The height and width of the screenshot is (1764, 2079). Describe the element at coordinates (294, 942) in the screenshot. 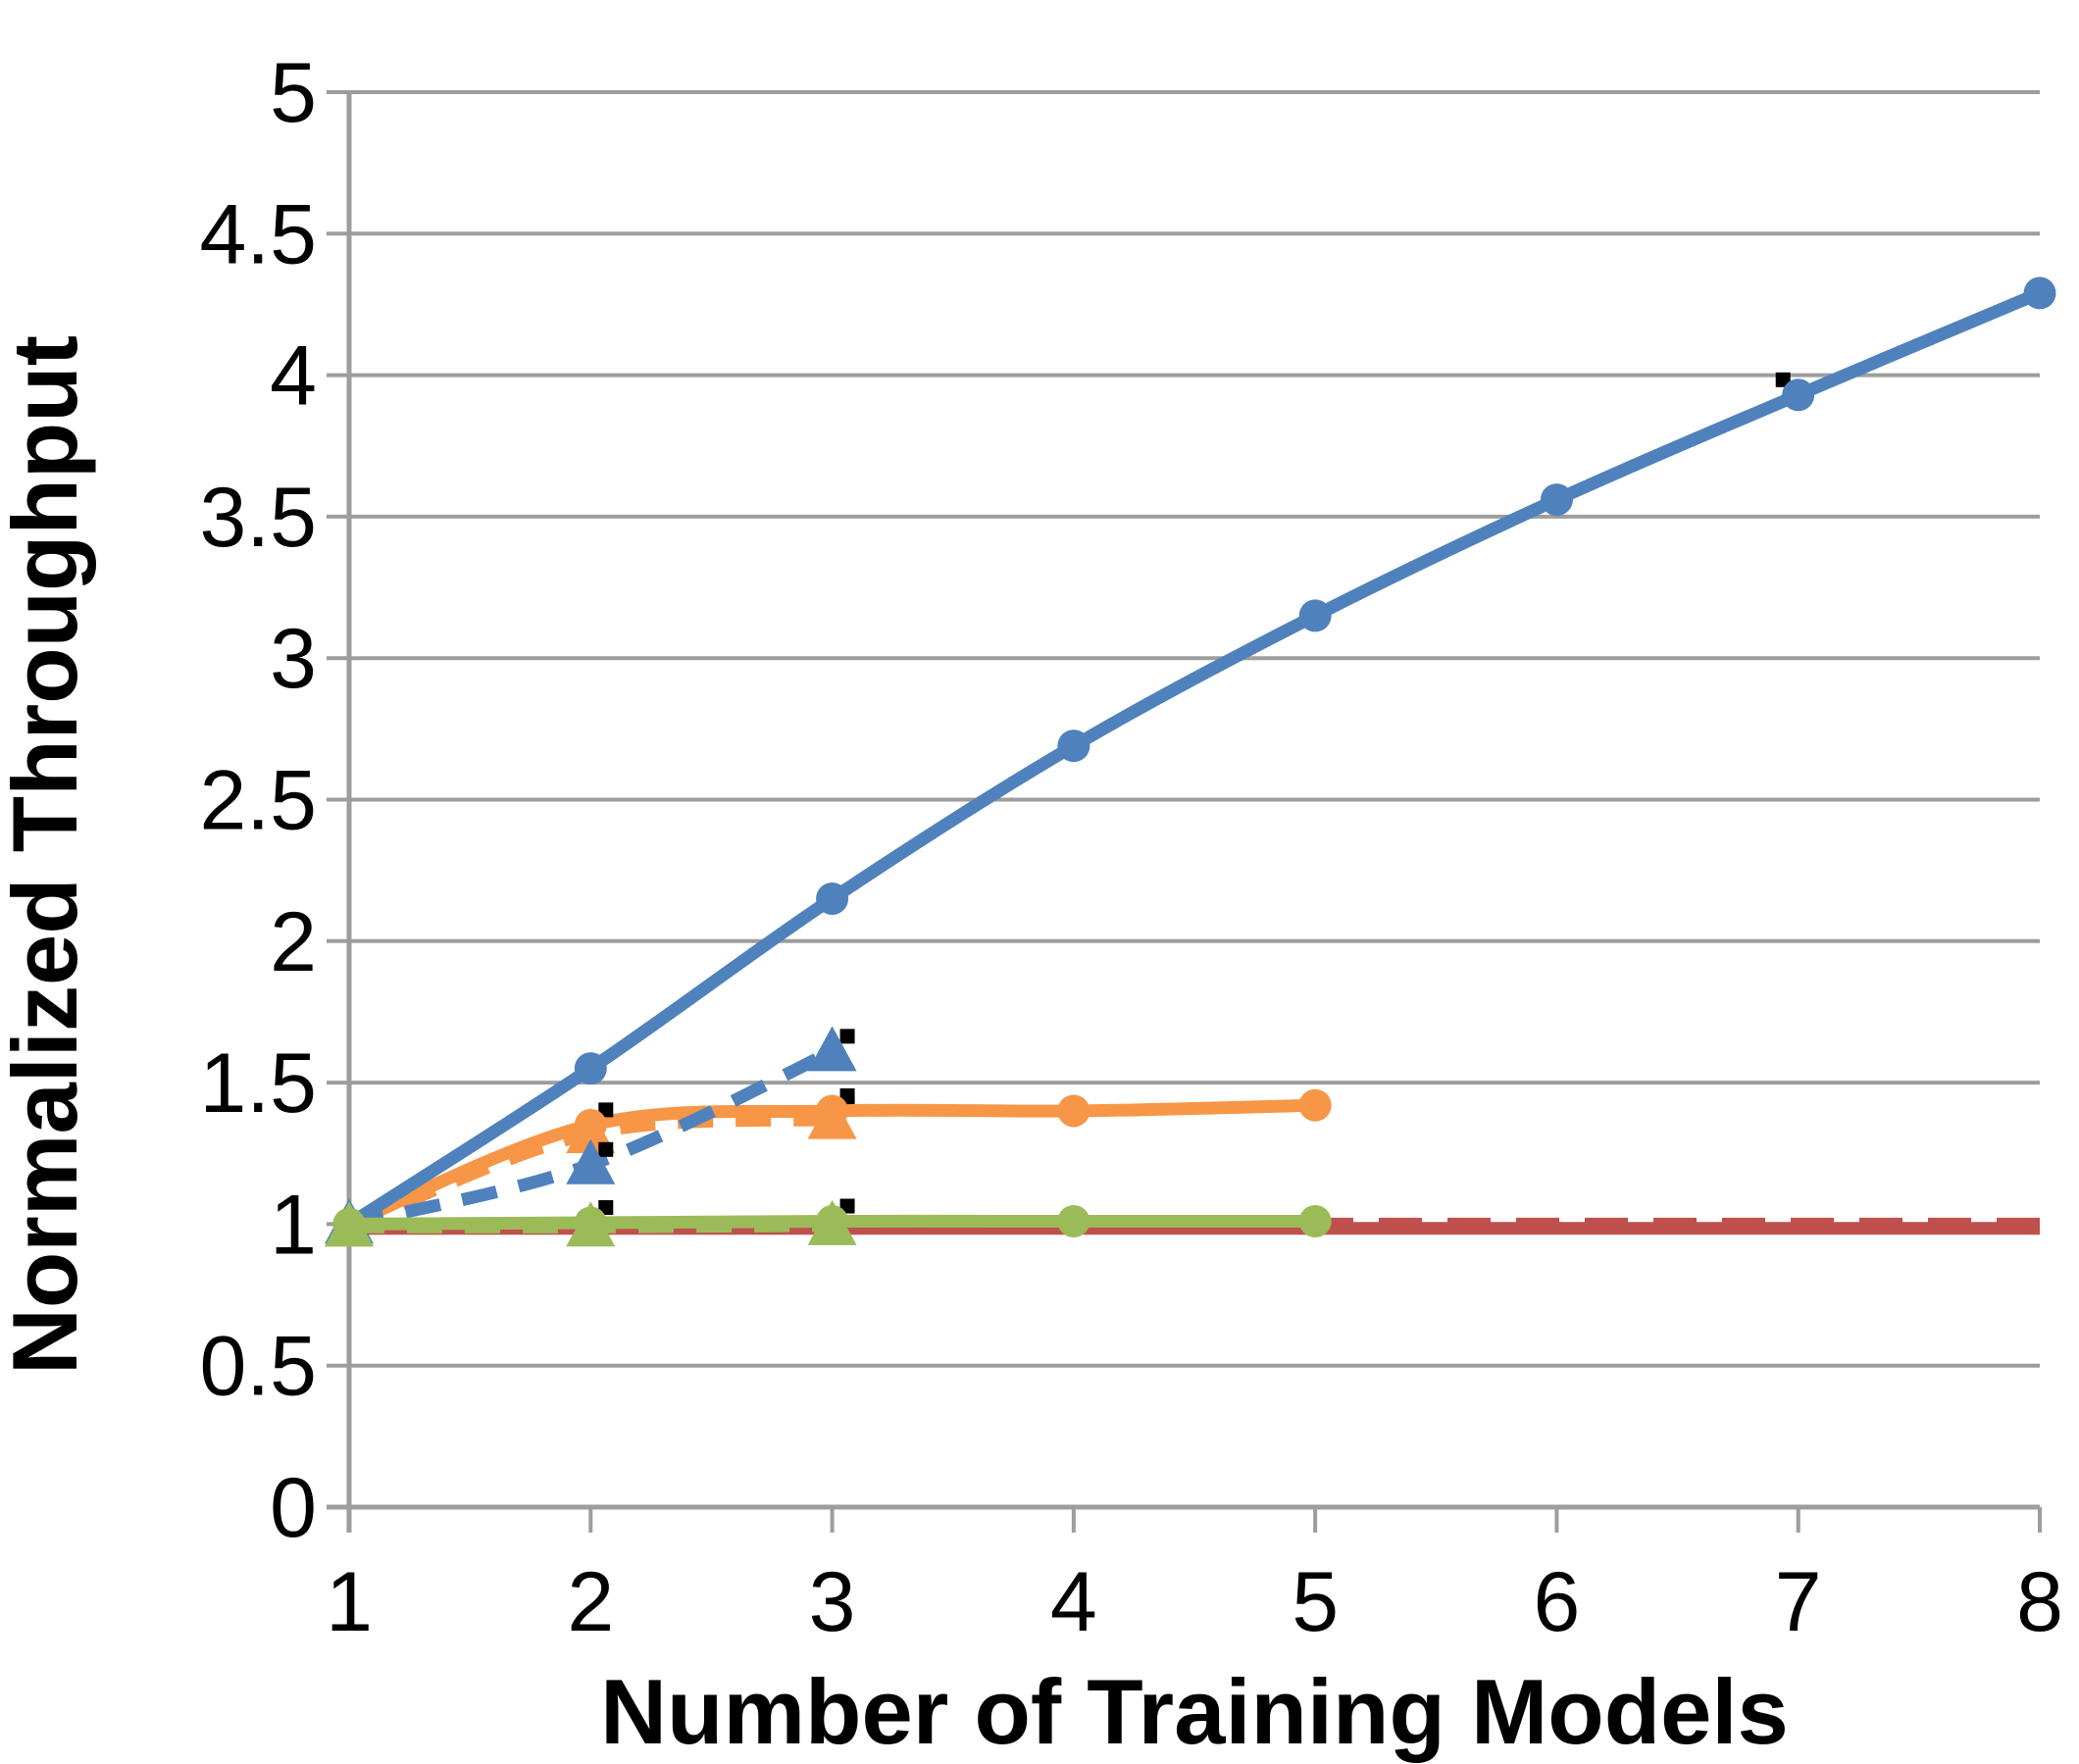

I see `y-tick-label: 2` at that location.